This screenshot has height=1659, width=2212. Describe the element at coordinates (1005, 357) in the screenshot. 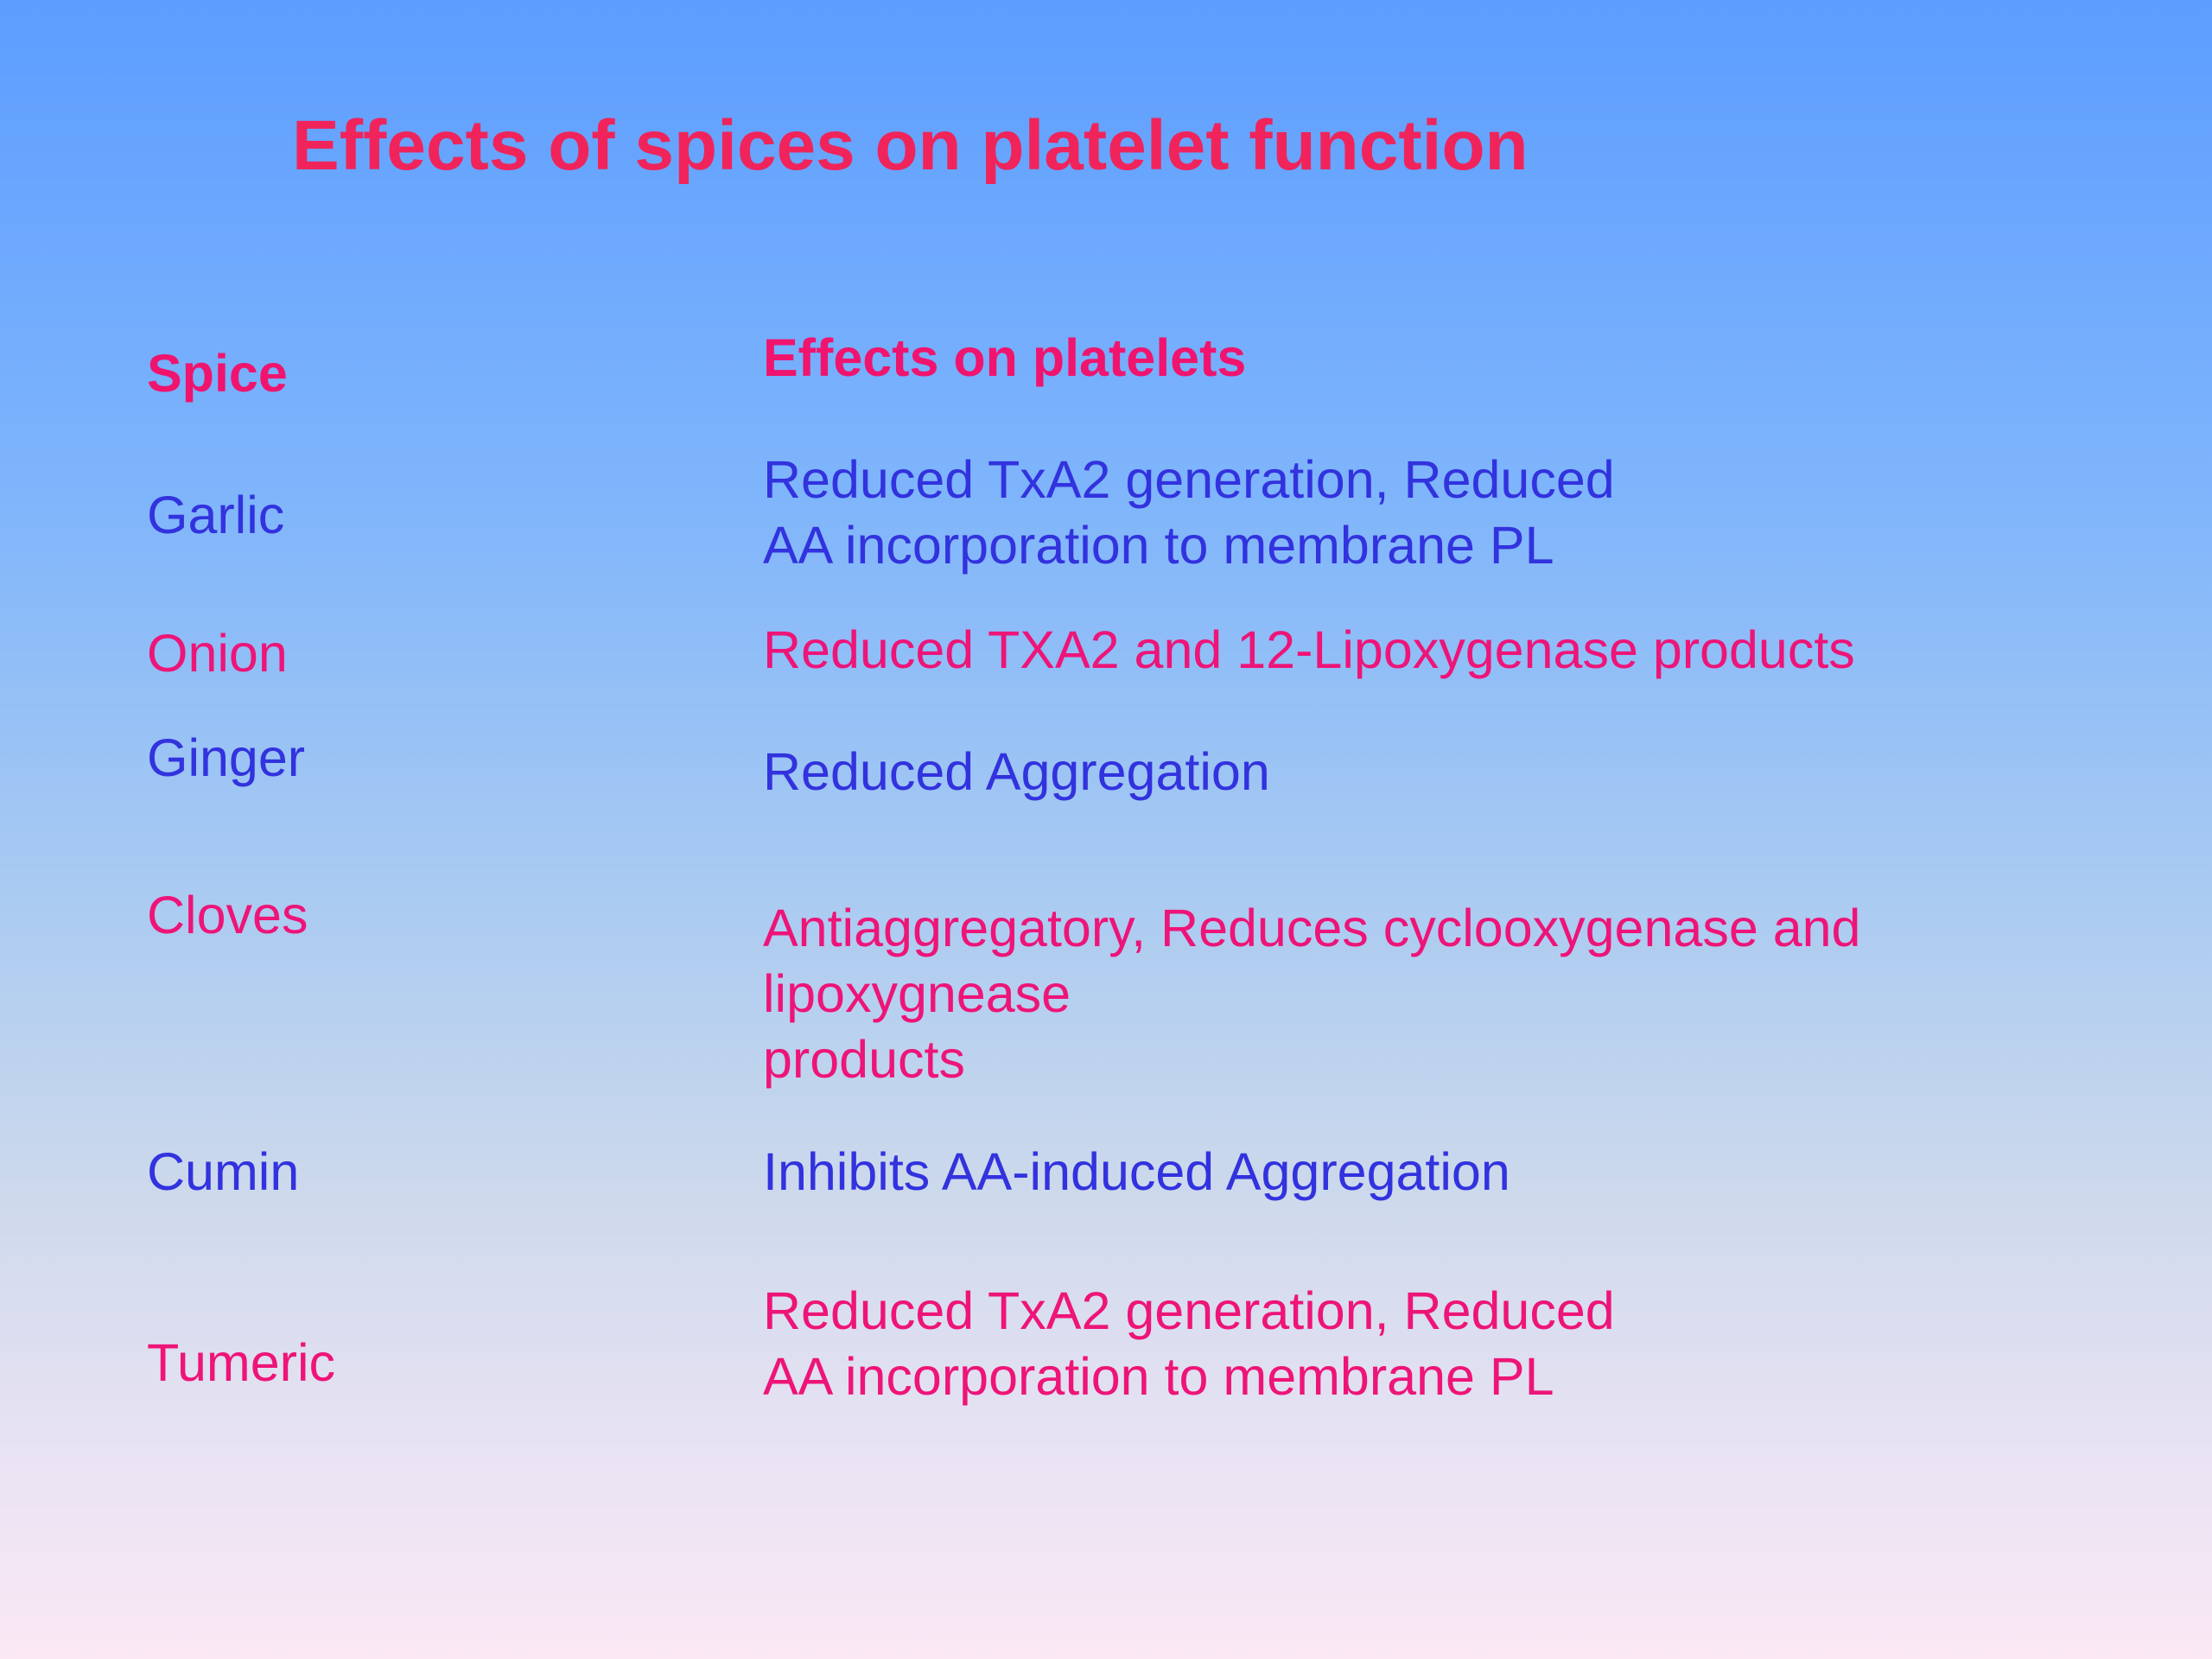

I see `header-effects: Effects on platelets` at that location.